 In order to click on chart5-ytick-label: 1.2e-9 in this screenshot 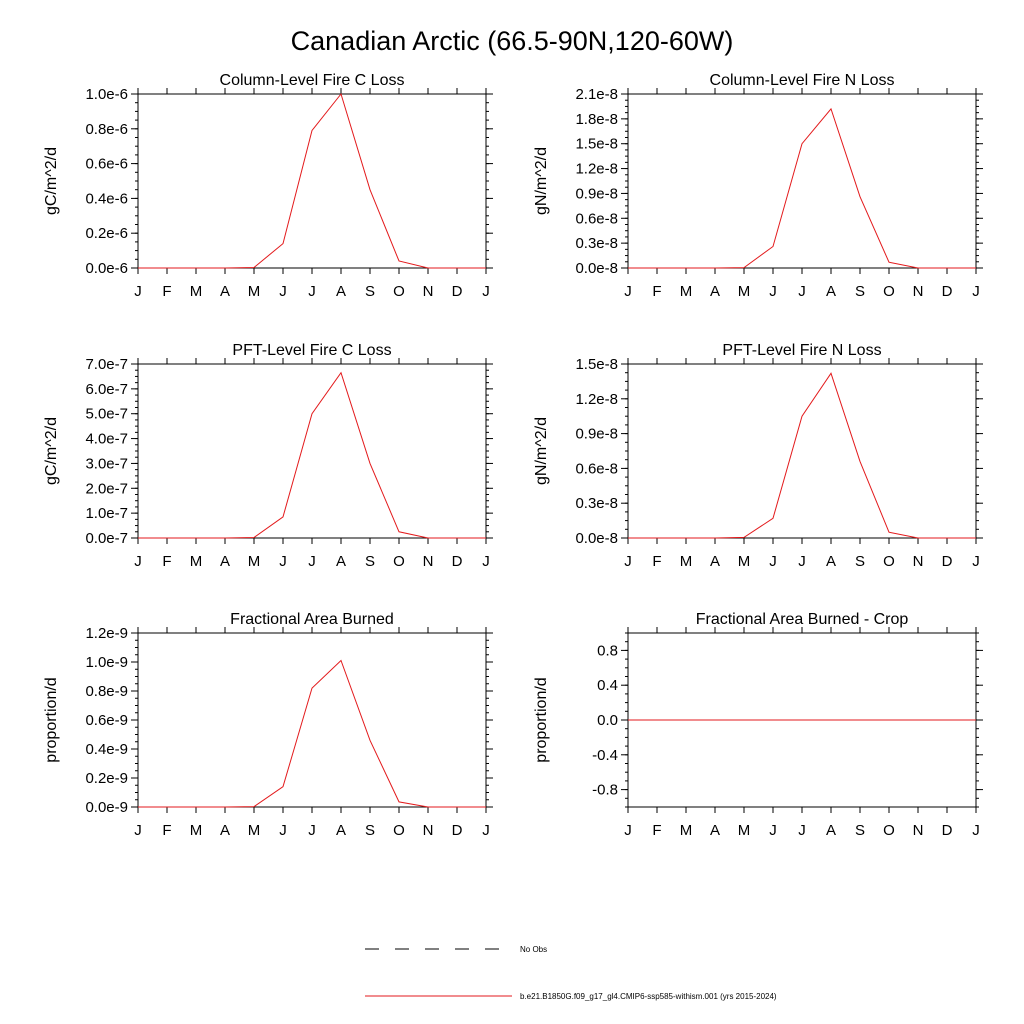, I will do `click(106, 633)`.